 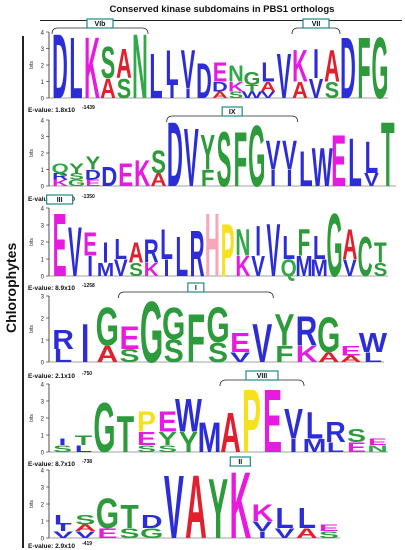 I want to click on logo-letter: H, so click(x=212, y=245).